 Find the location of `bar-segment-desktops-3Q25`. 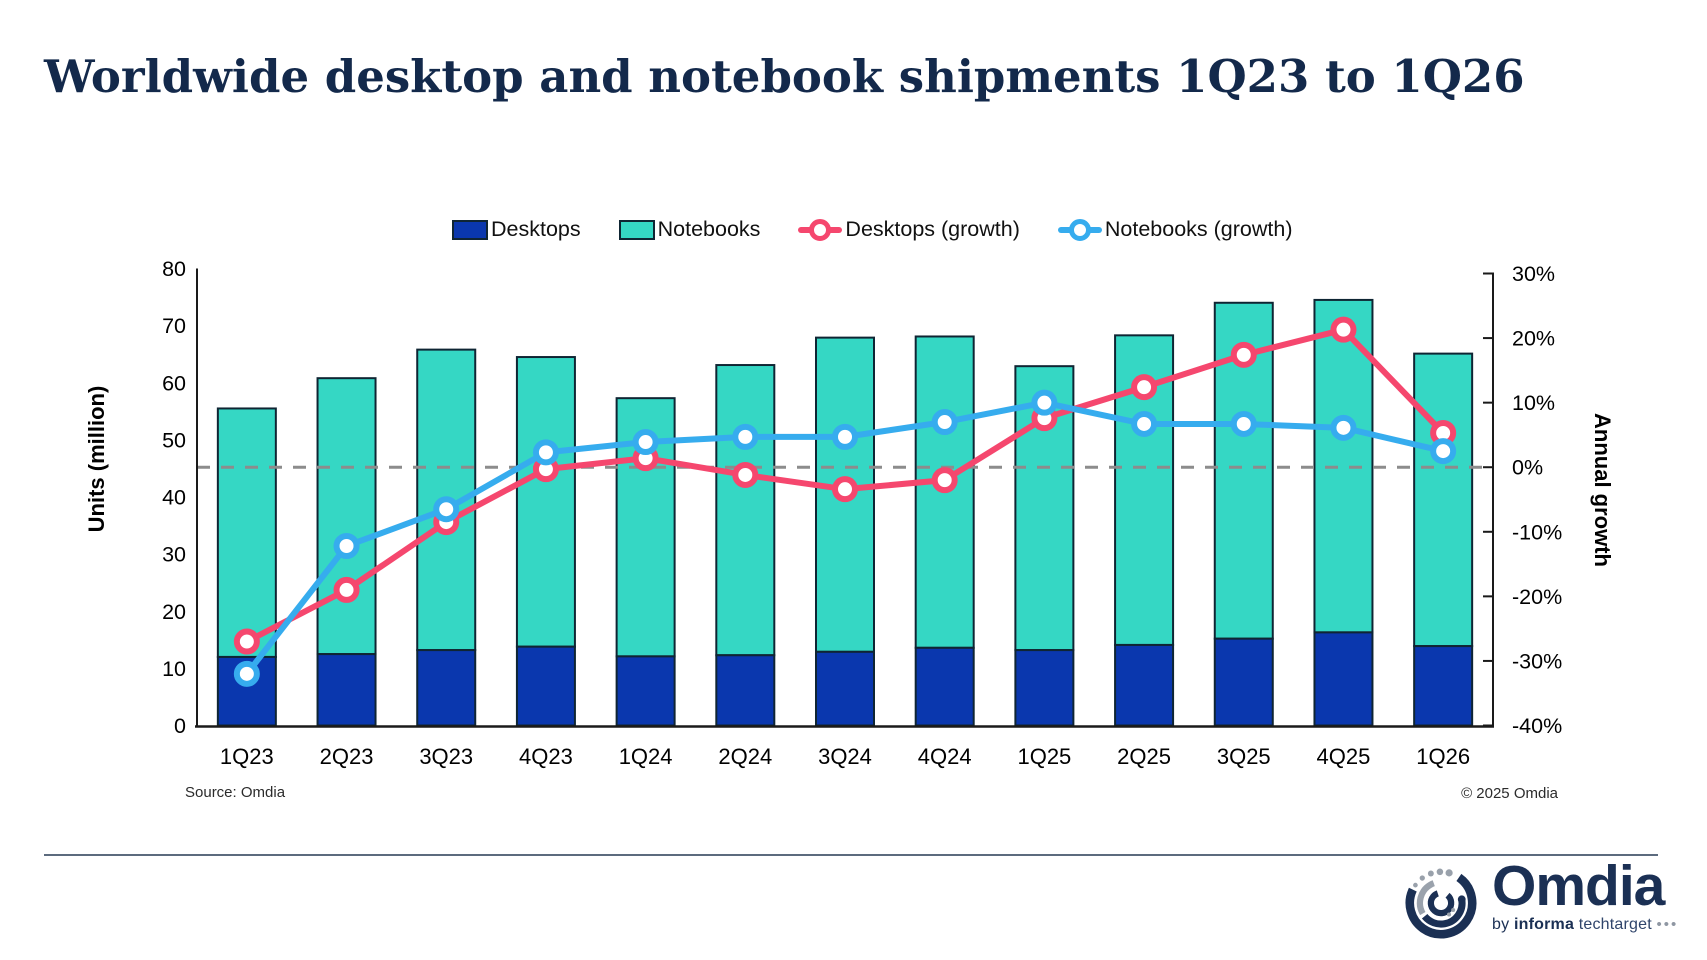

bar-segment-desktops-3Q25 is located at coordinates (1243, 682).